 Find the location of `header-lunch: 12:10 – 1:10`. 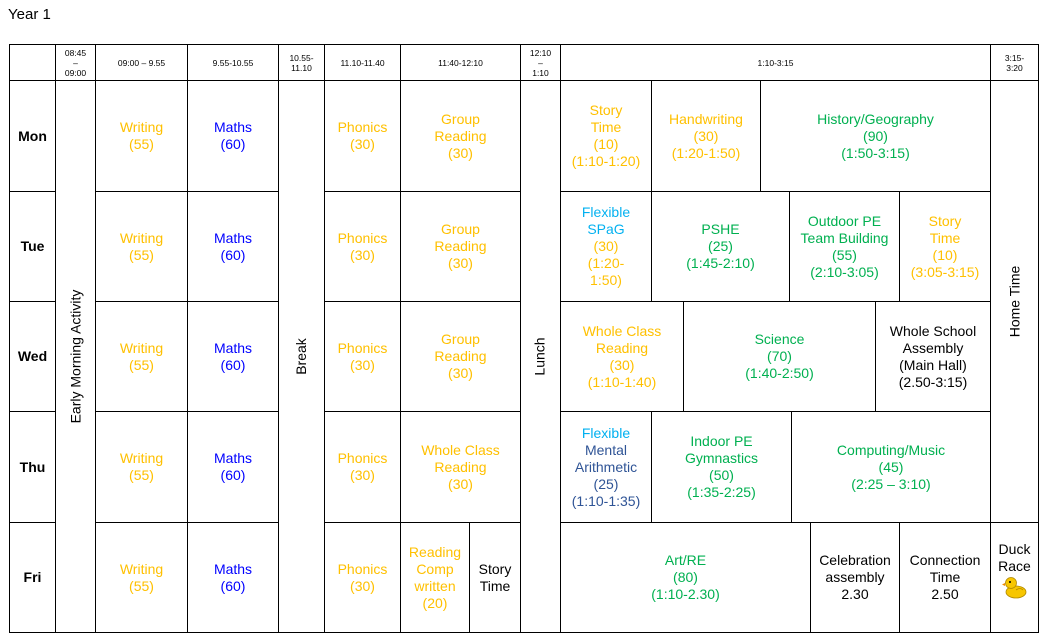

header-lunch: 12:10 – 1:10 is located at coordinates (540, 62).